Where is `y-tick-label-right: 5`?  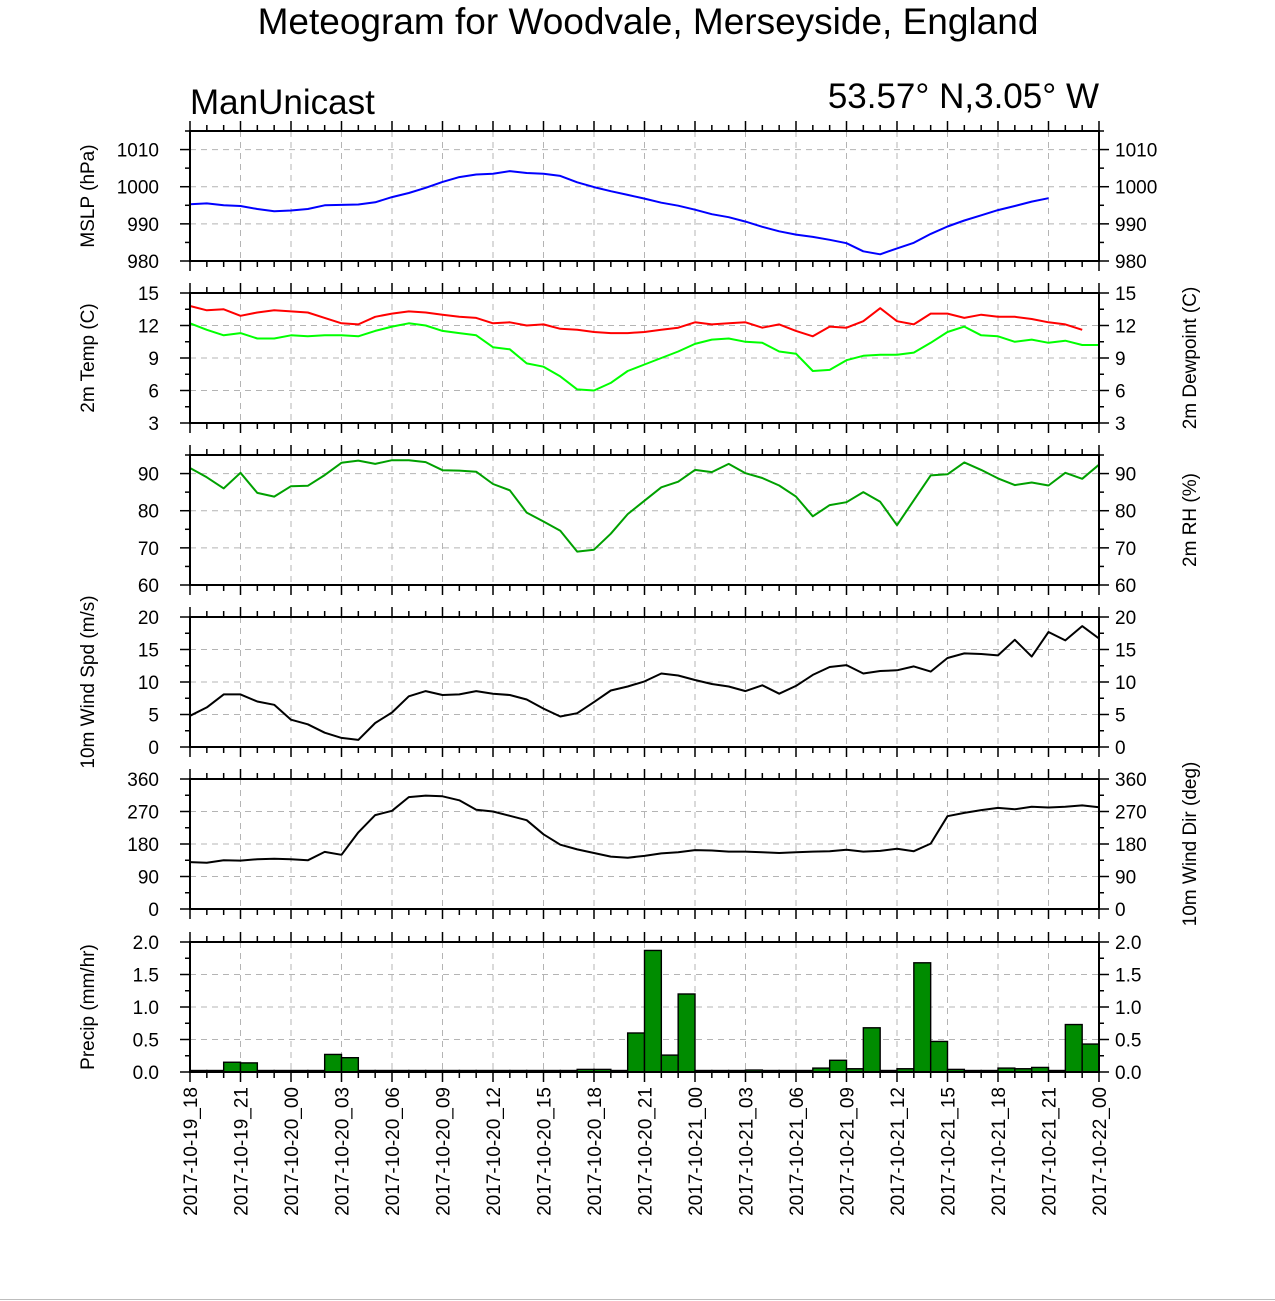
y-tick-label-right: 5 is located at coordinates (1120, 716).